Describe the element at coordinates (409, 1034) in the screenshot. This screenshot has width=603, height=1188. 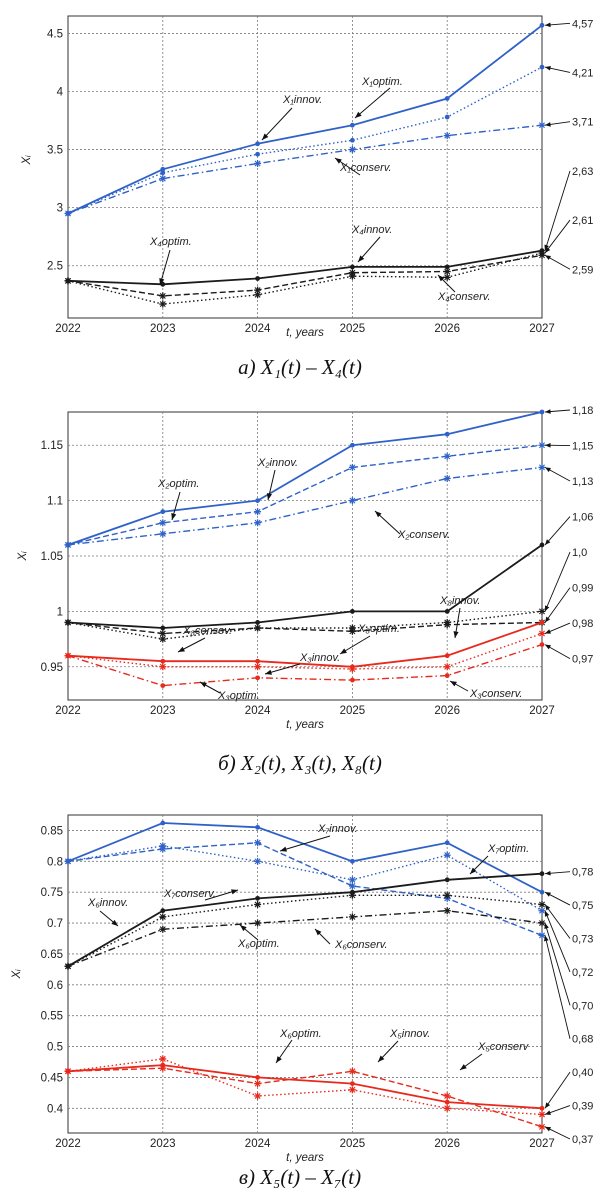
I see `annotation-x5-innov: X₅innov.` at that location.